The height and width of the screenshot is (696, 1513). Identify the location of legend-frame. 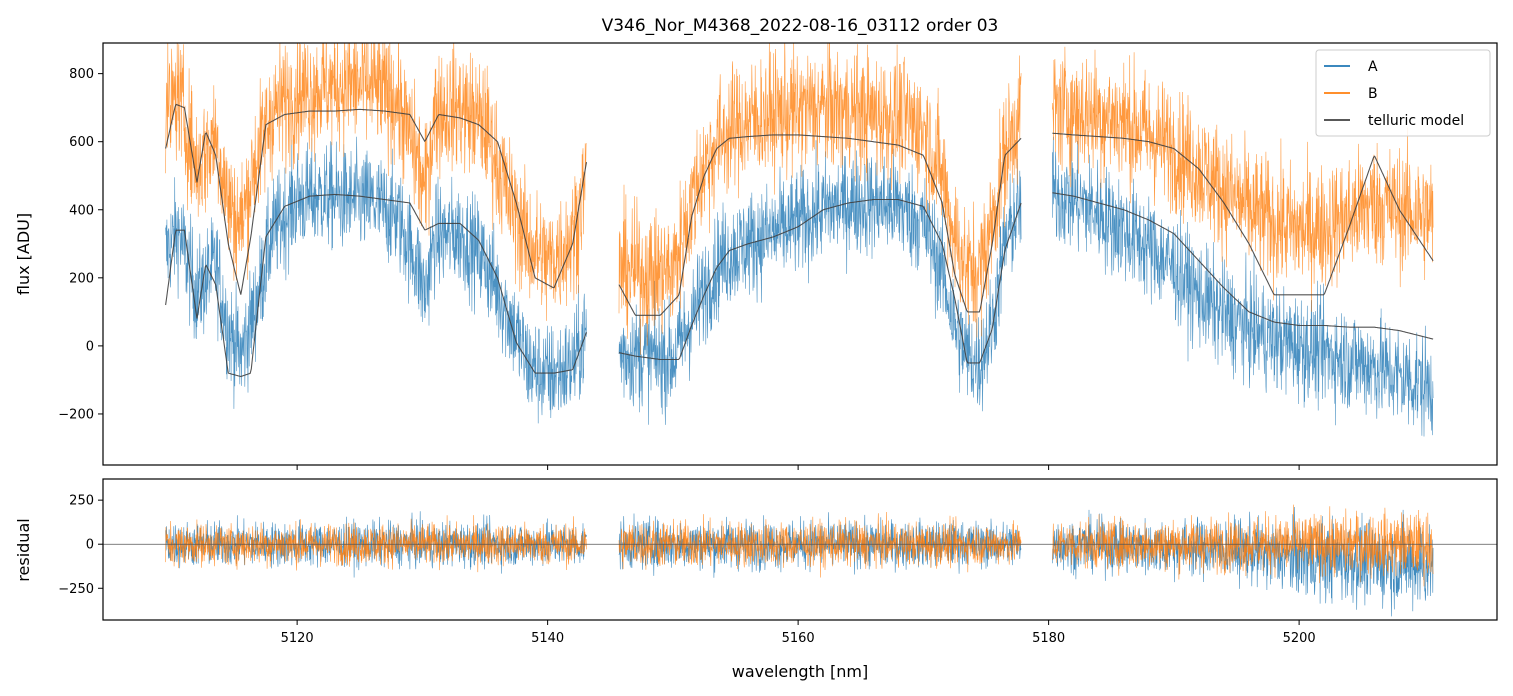
(1403, 93).